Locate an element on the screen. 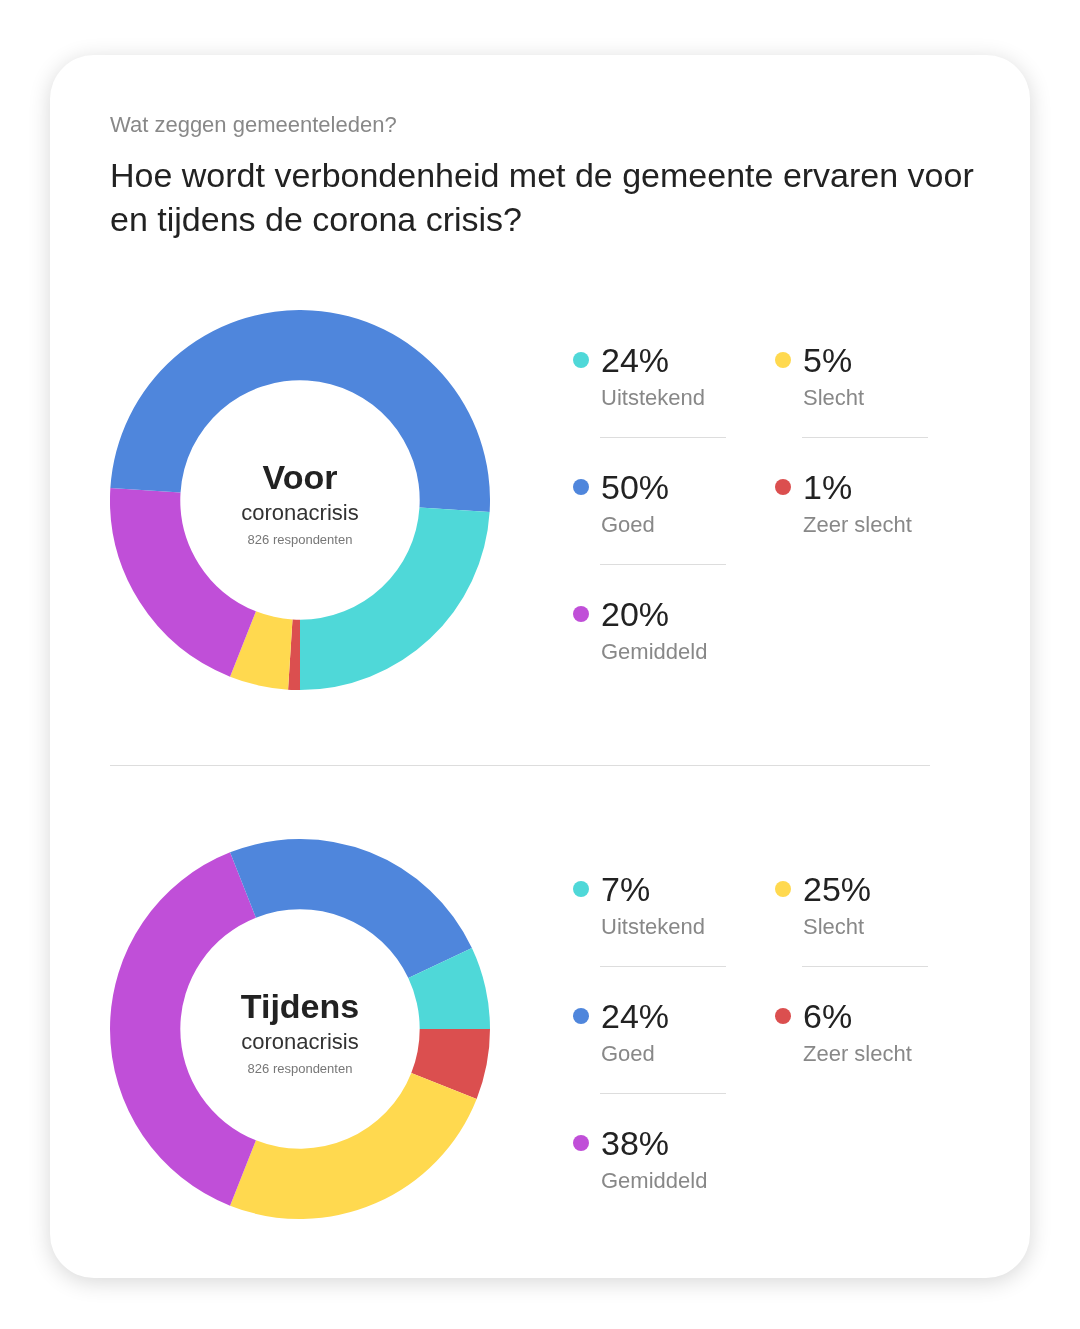  text: Tijdens is located at coordinates (300, 1006).